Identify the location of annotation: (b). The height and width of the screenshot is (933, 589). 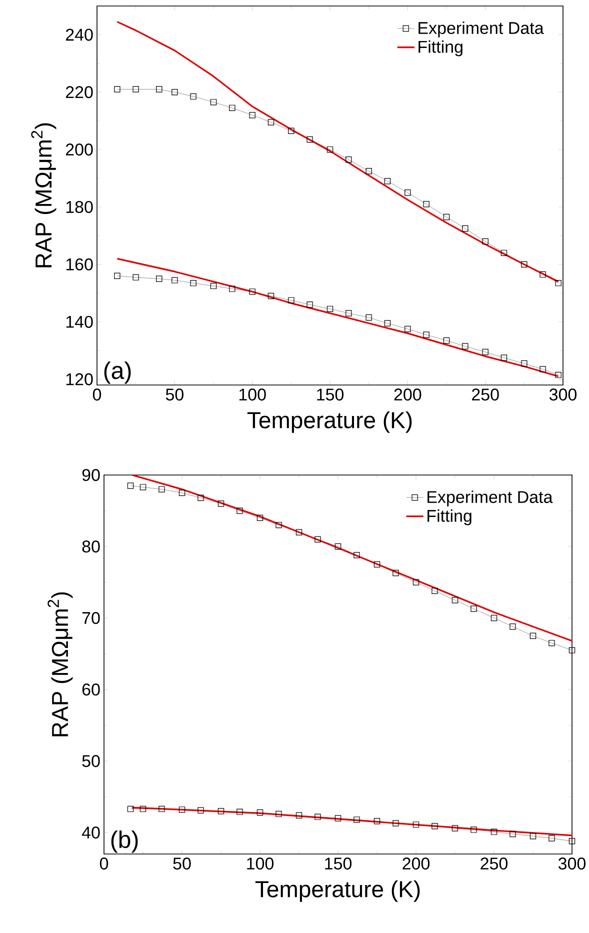
(124, 841).